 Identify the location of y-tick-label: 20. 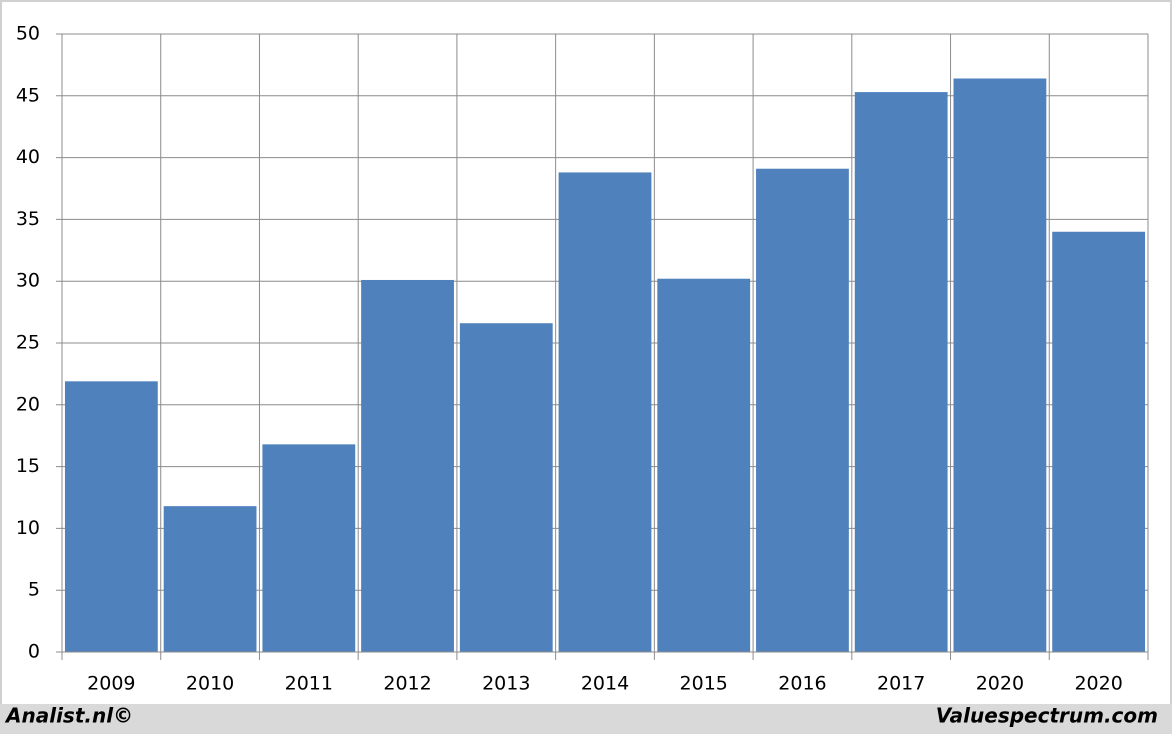
(28, 404).